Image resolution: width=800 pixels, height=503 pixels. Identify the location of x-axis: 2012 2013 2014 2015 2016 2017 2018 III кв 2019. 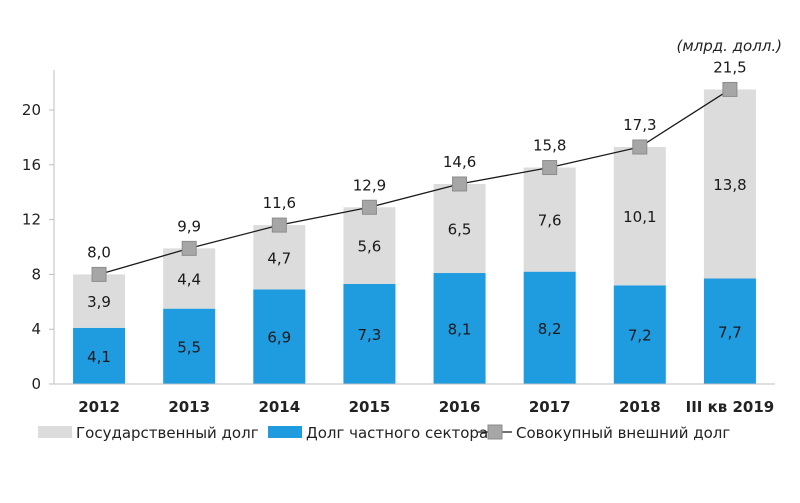
(414, 399).